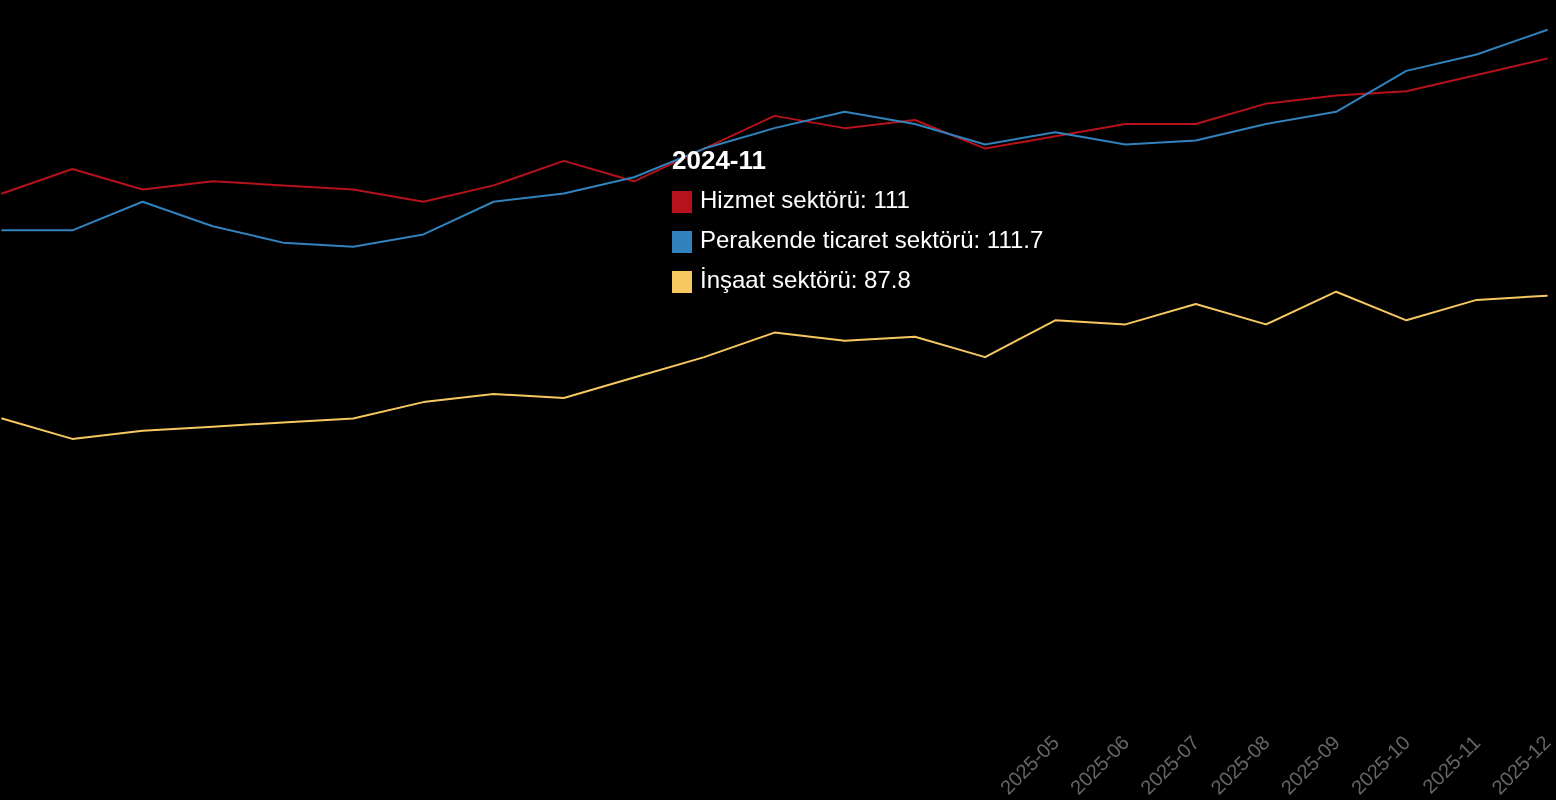  What do you see at coordinates (719, 160) in the screenshot?
I see `annotation: 2024-11` at bounding box center [719, 160].